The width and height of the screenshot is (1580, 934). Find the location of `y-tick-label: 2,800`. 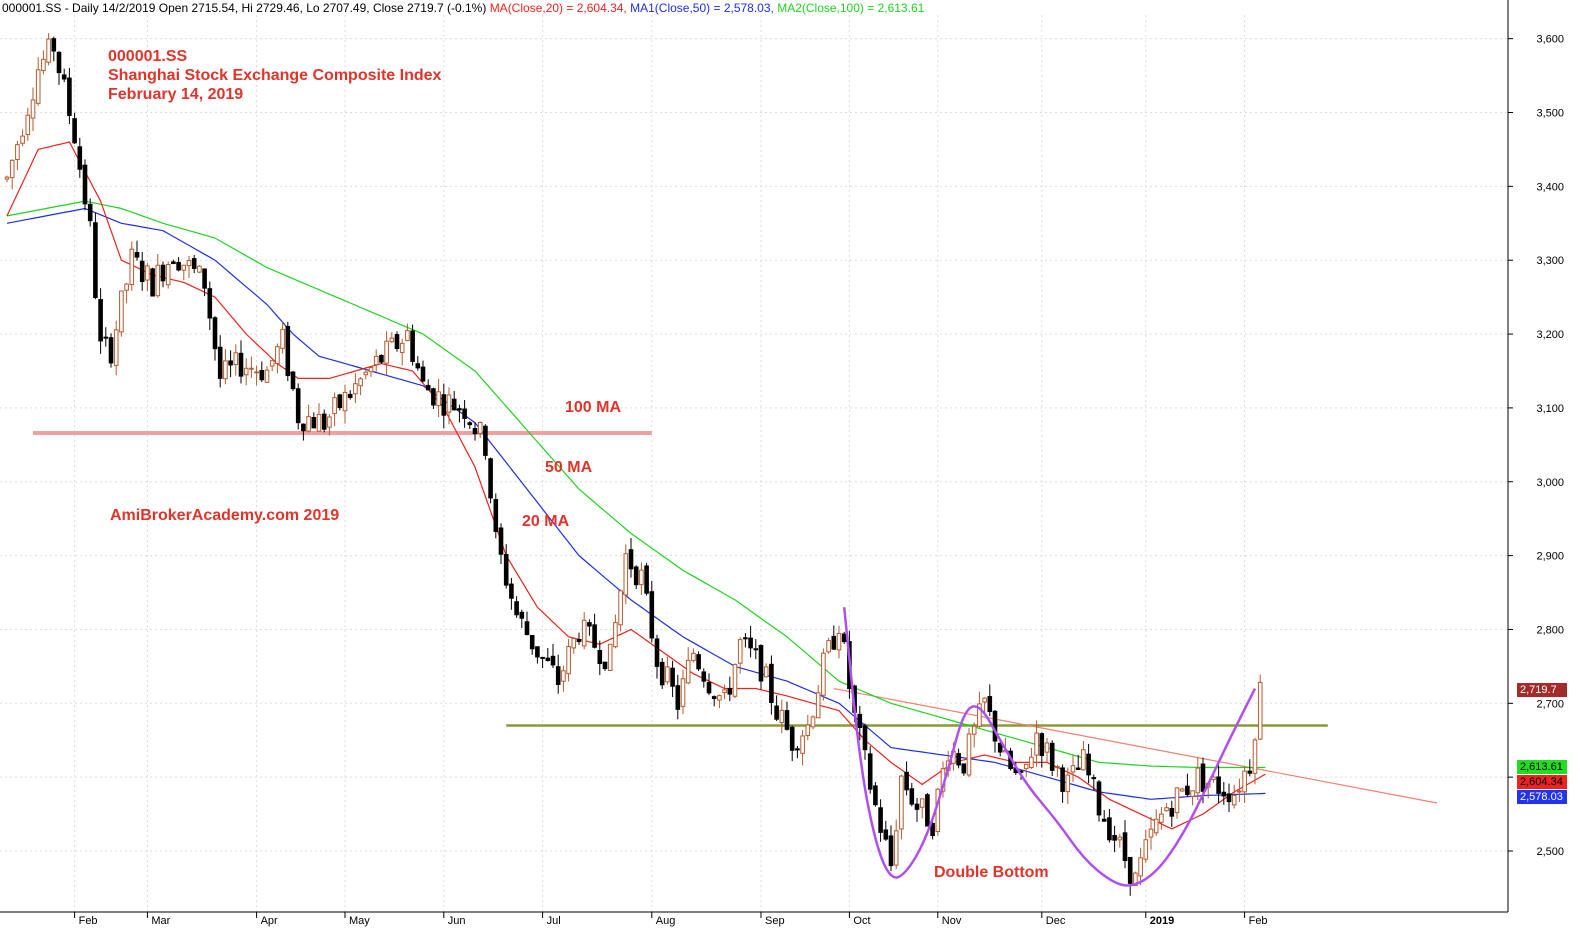

y-tick-label: 2,800 is located at coordinates (1550, 630).